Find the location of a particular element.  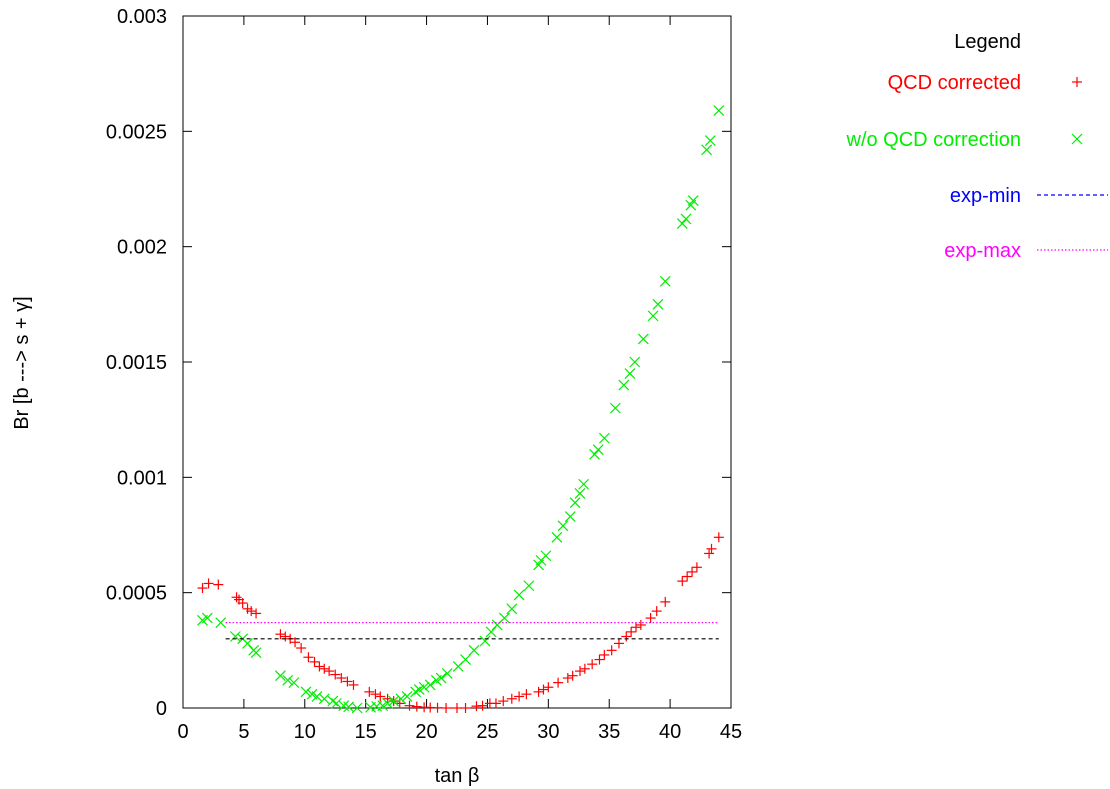

x-axis-label: tan β is located at coordinates (457, 776).